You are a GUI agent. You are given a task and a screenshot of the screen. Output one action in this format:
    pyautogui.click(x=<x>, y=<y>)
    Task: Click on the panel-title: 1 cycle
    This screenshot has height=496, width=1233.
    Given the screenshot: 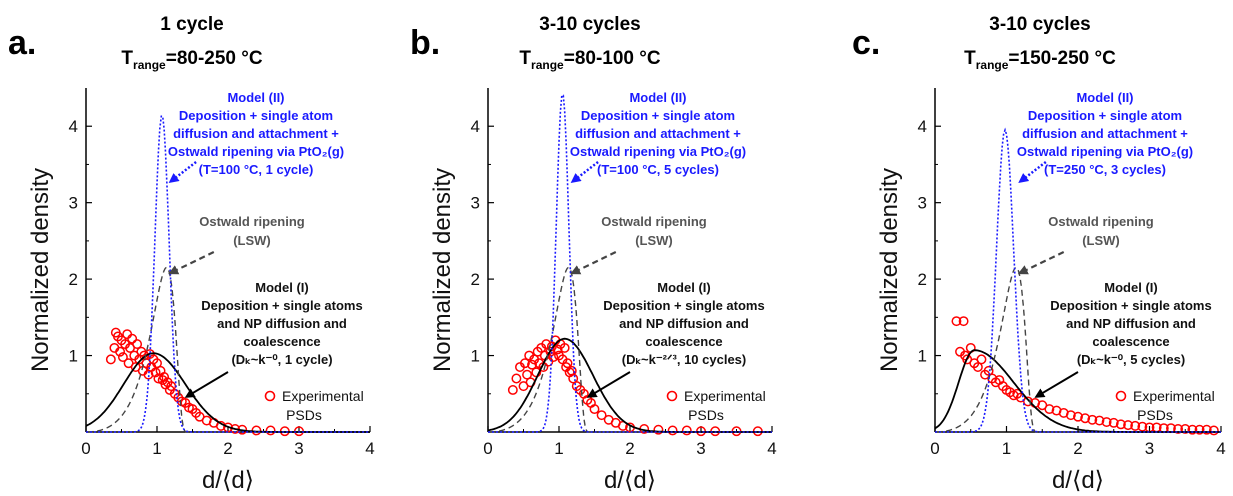 What is the action you would take?
    pyautogui.click(x=191, y=24)
    